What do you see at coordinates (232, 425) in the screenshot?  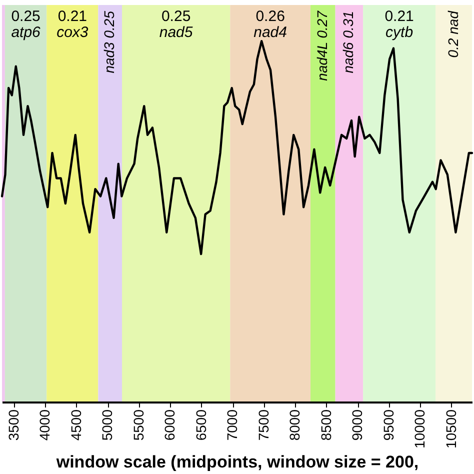 I see `x-tick-label: 7000` at bounding box center [232, 425].